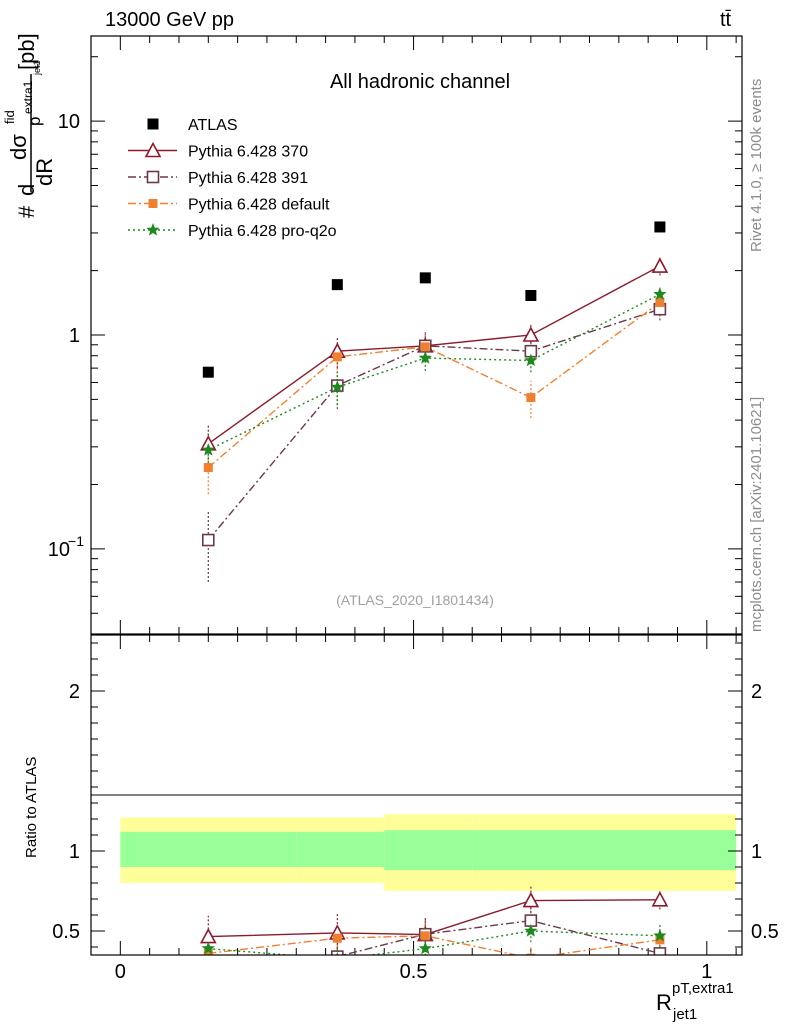 The height and width of the screenshot is (1024, 786). I want to click on legend-label: Pythia 6.428 default, so click(259, 205).